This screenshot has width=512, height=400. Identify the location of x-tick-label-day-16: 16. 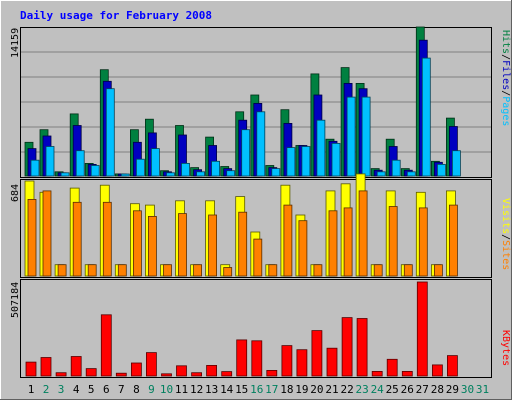
(256, 389).